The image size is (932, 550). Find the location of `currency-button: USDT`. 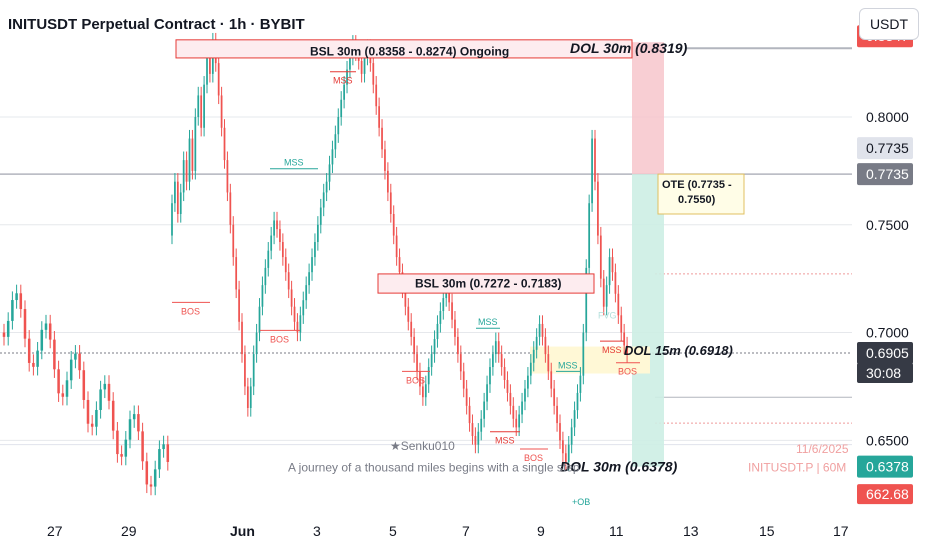

currency-button: USDT is located at coordinates (889, 24).